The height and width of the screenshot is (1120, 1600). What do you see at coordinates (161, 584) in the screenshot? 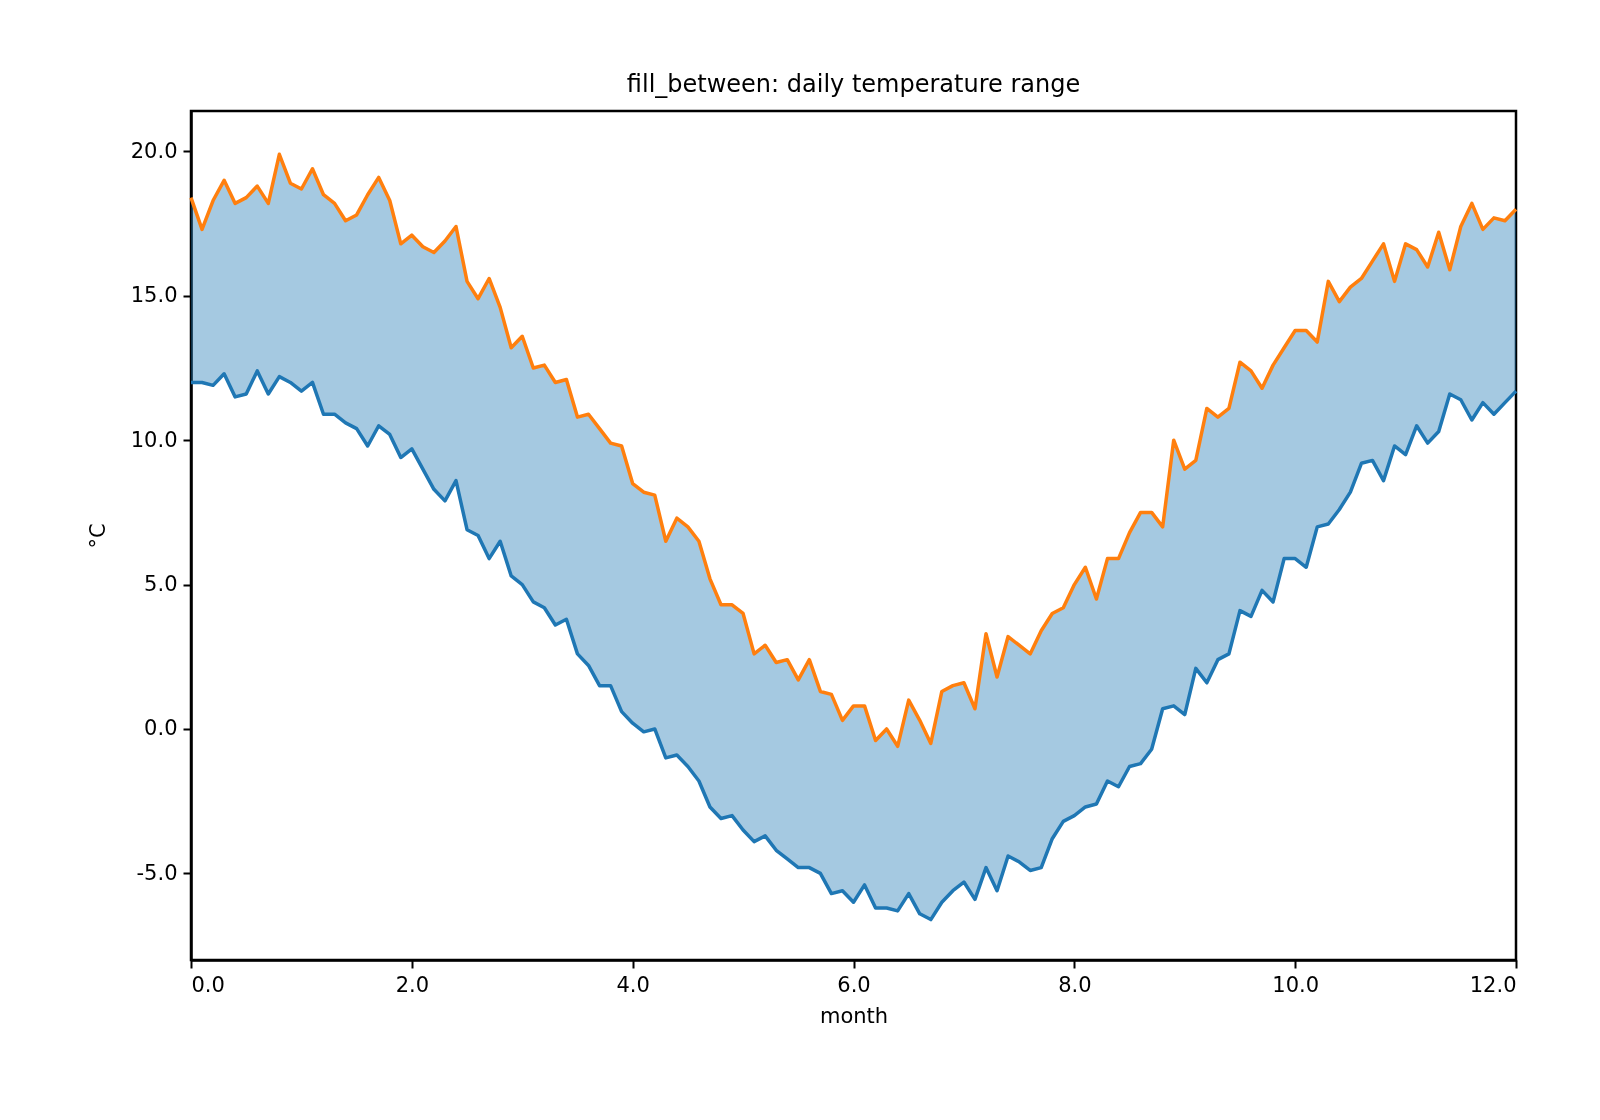
I see `y-tick-label: 5.0` at bounding box center [161, 584].